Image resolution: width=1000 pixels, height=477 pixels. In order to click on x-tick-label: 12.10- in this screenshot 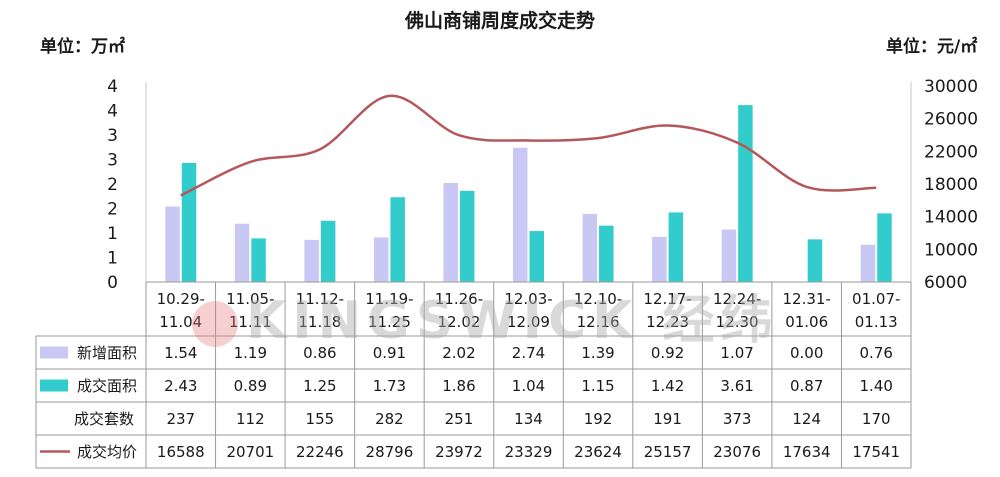, I will do `click(598, 299)`.